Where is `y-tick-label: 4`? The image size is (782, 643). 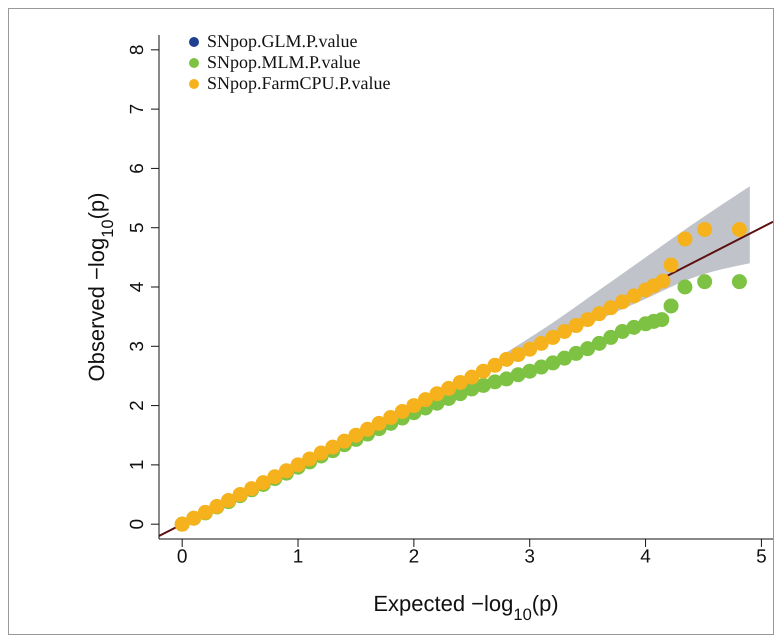 y-tick-label: 4 is located at coordinates (137, 286).